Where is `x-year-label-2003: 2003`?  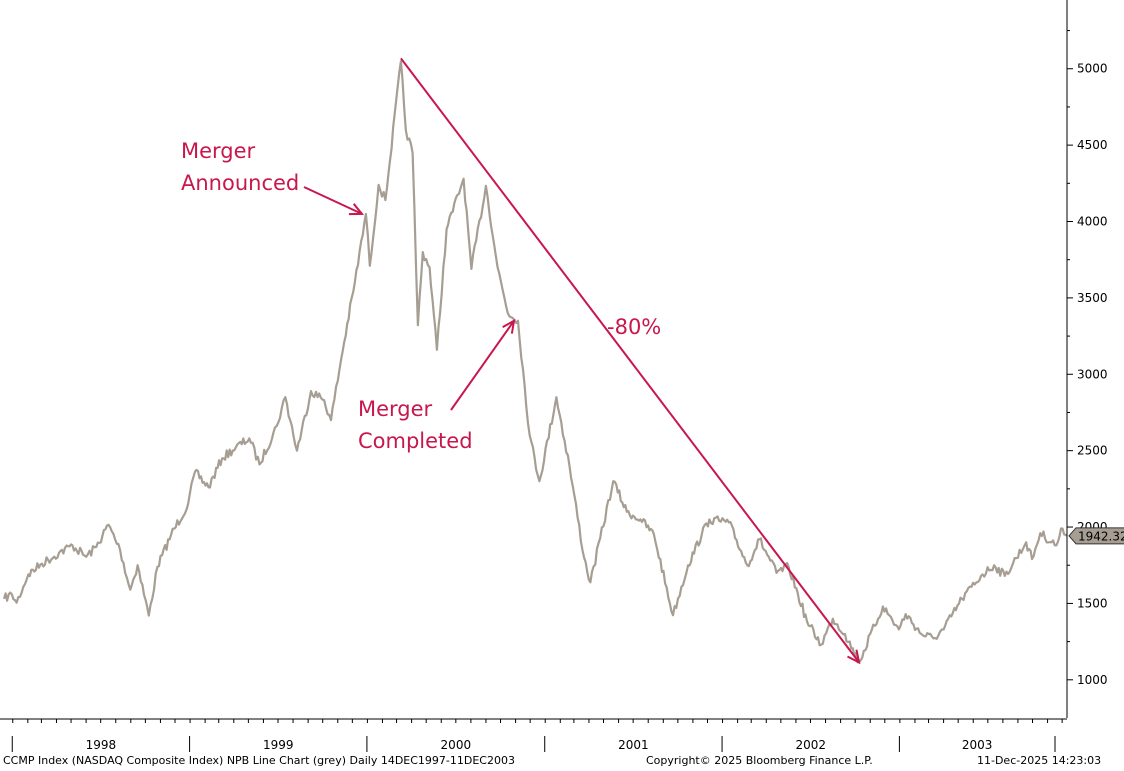 x-year-label-2003: 2003 is located at coordinates (977, 745).